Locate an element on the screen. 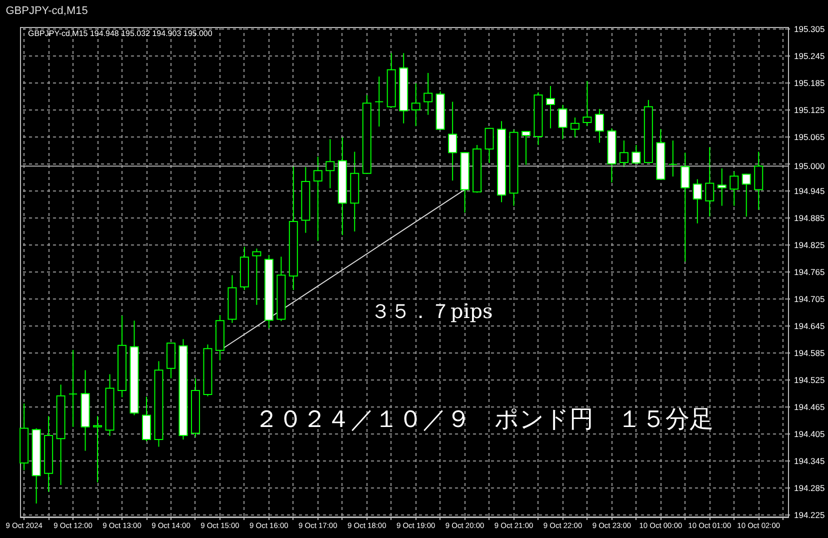 This screenshot has width=828, height=538. y-tick-label: 194.705 is located at coordinates (809, 299).